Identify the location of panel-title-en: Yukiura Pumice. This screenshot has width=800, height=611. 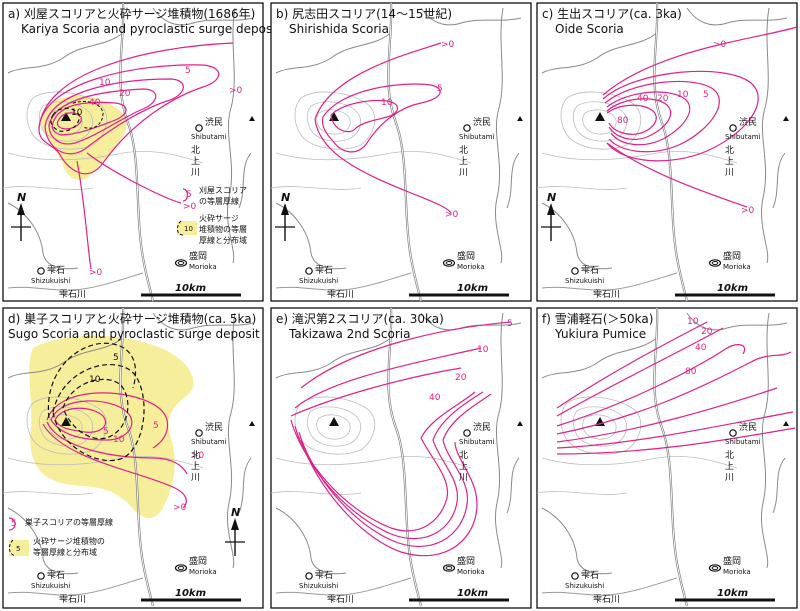
(600, 334).